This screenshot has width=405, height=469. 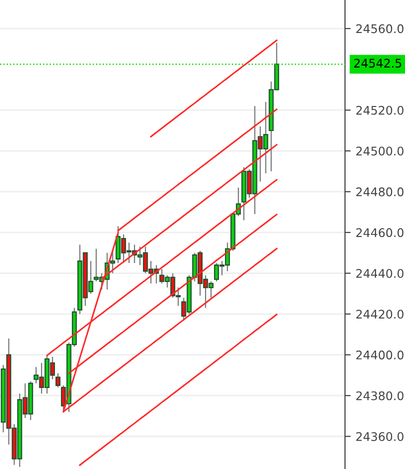 I want to click on ref-line-label: 24542.5, so click(x=378, y=63).